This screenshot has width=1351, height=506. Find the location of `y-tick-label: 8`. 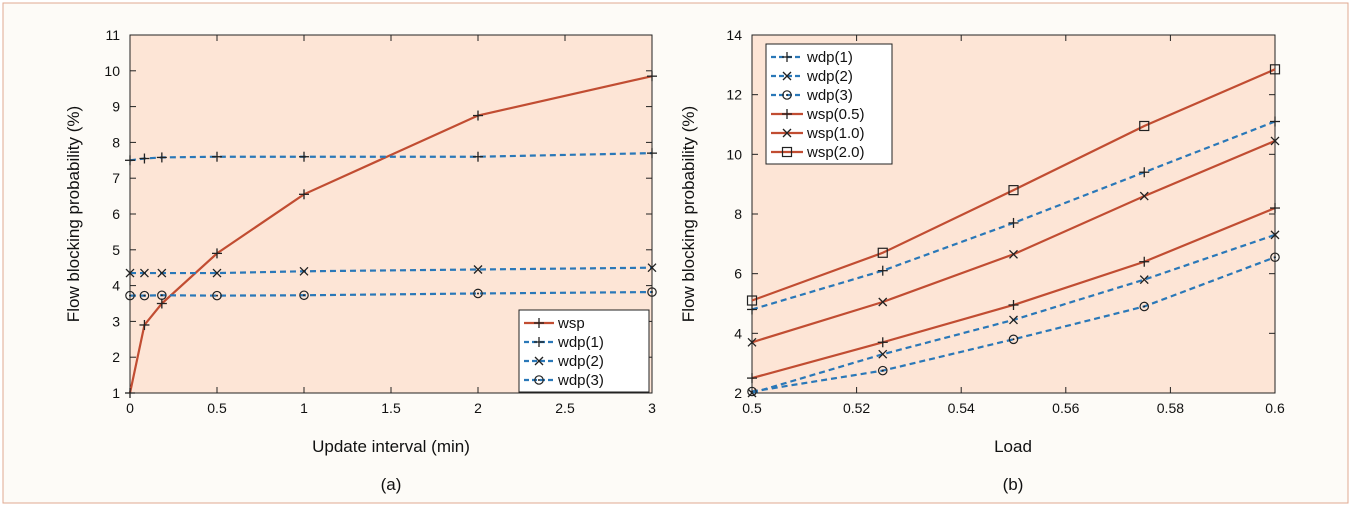

y-tick-label: 8 is located at coordinates (738, 214).